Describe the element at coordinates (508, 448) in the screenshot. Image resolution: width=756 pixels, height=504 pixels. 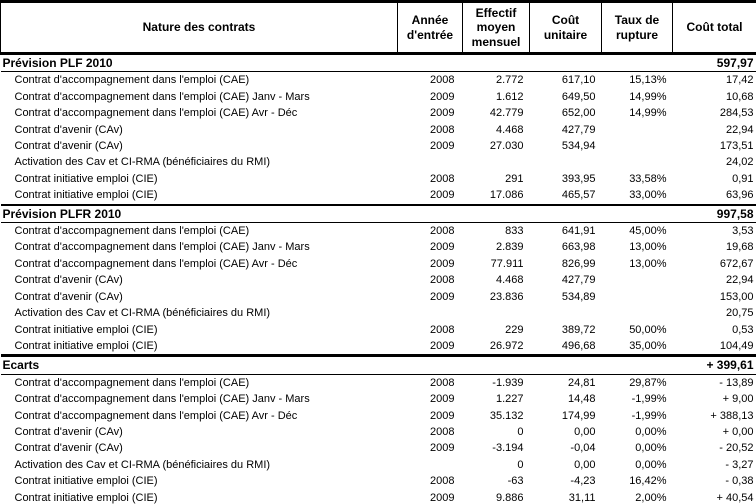
I see `cell-effectif: -3.194` at that location.